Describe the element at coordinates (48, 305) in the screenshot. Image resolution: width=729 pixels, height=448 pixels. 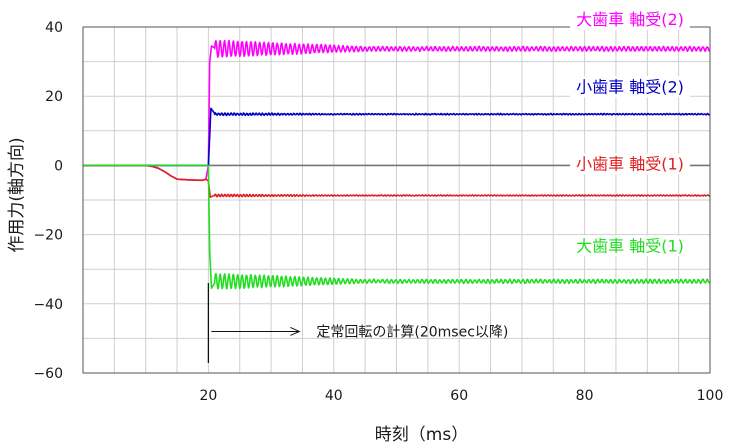
I see `y-tick-label: −40` at that location.